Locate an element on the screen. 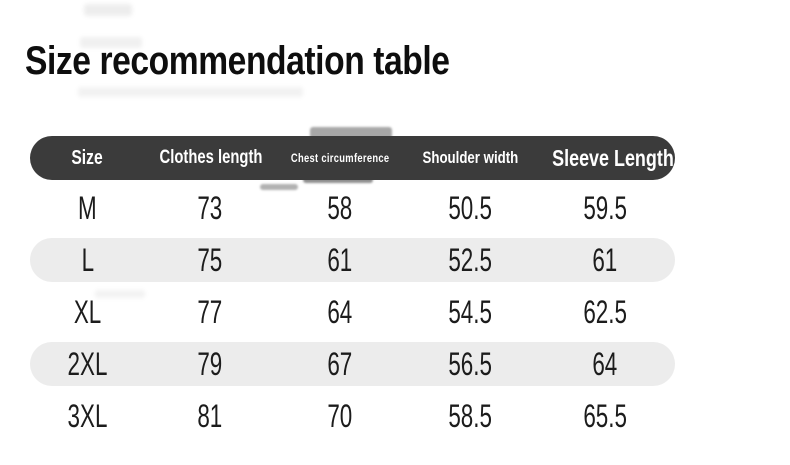  cell-value: 75 is located at coordinates (210, 259).